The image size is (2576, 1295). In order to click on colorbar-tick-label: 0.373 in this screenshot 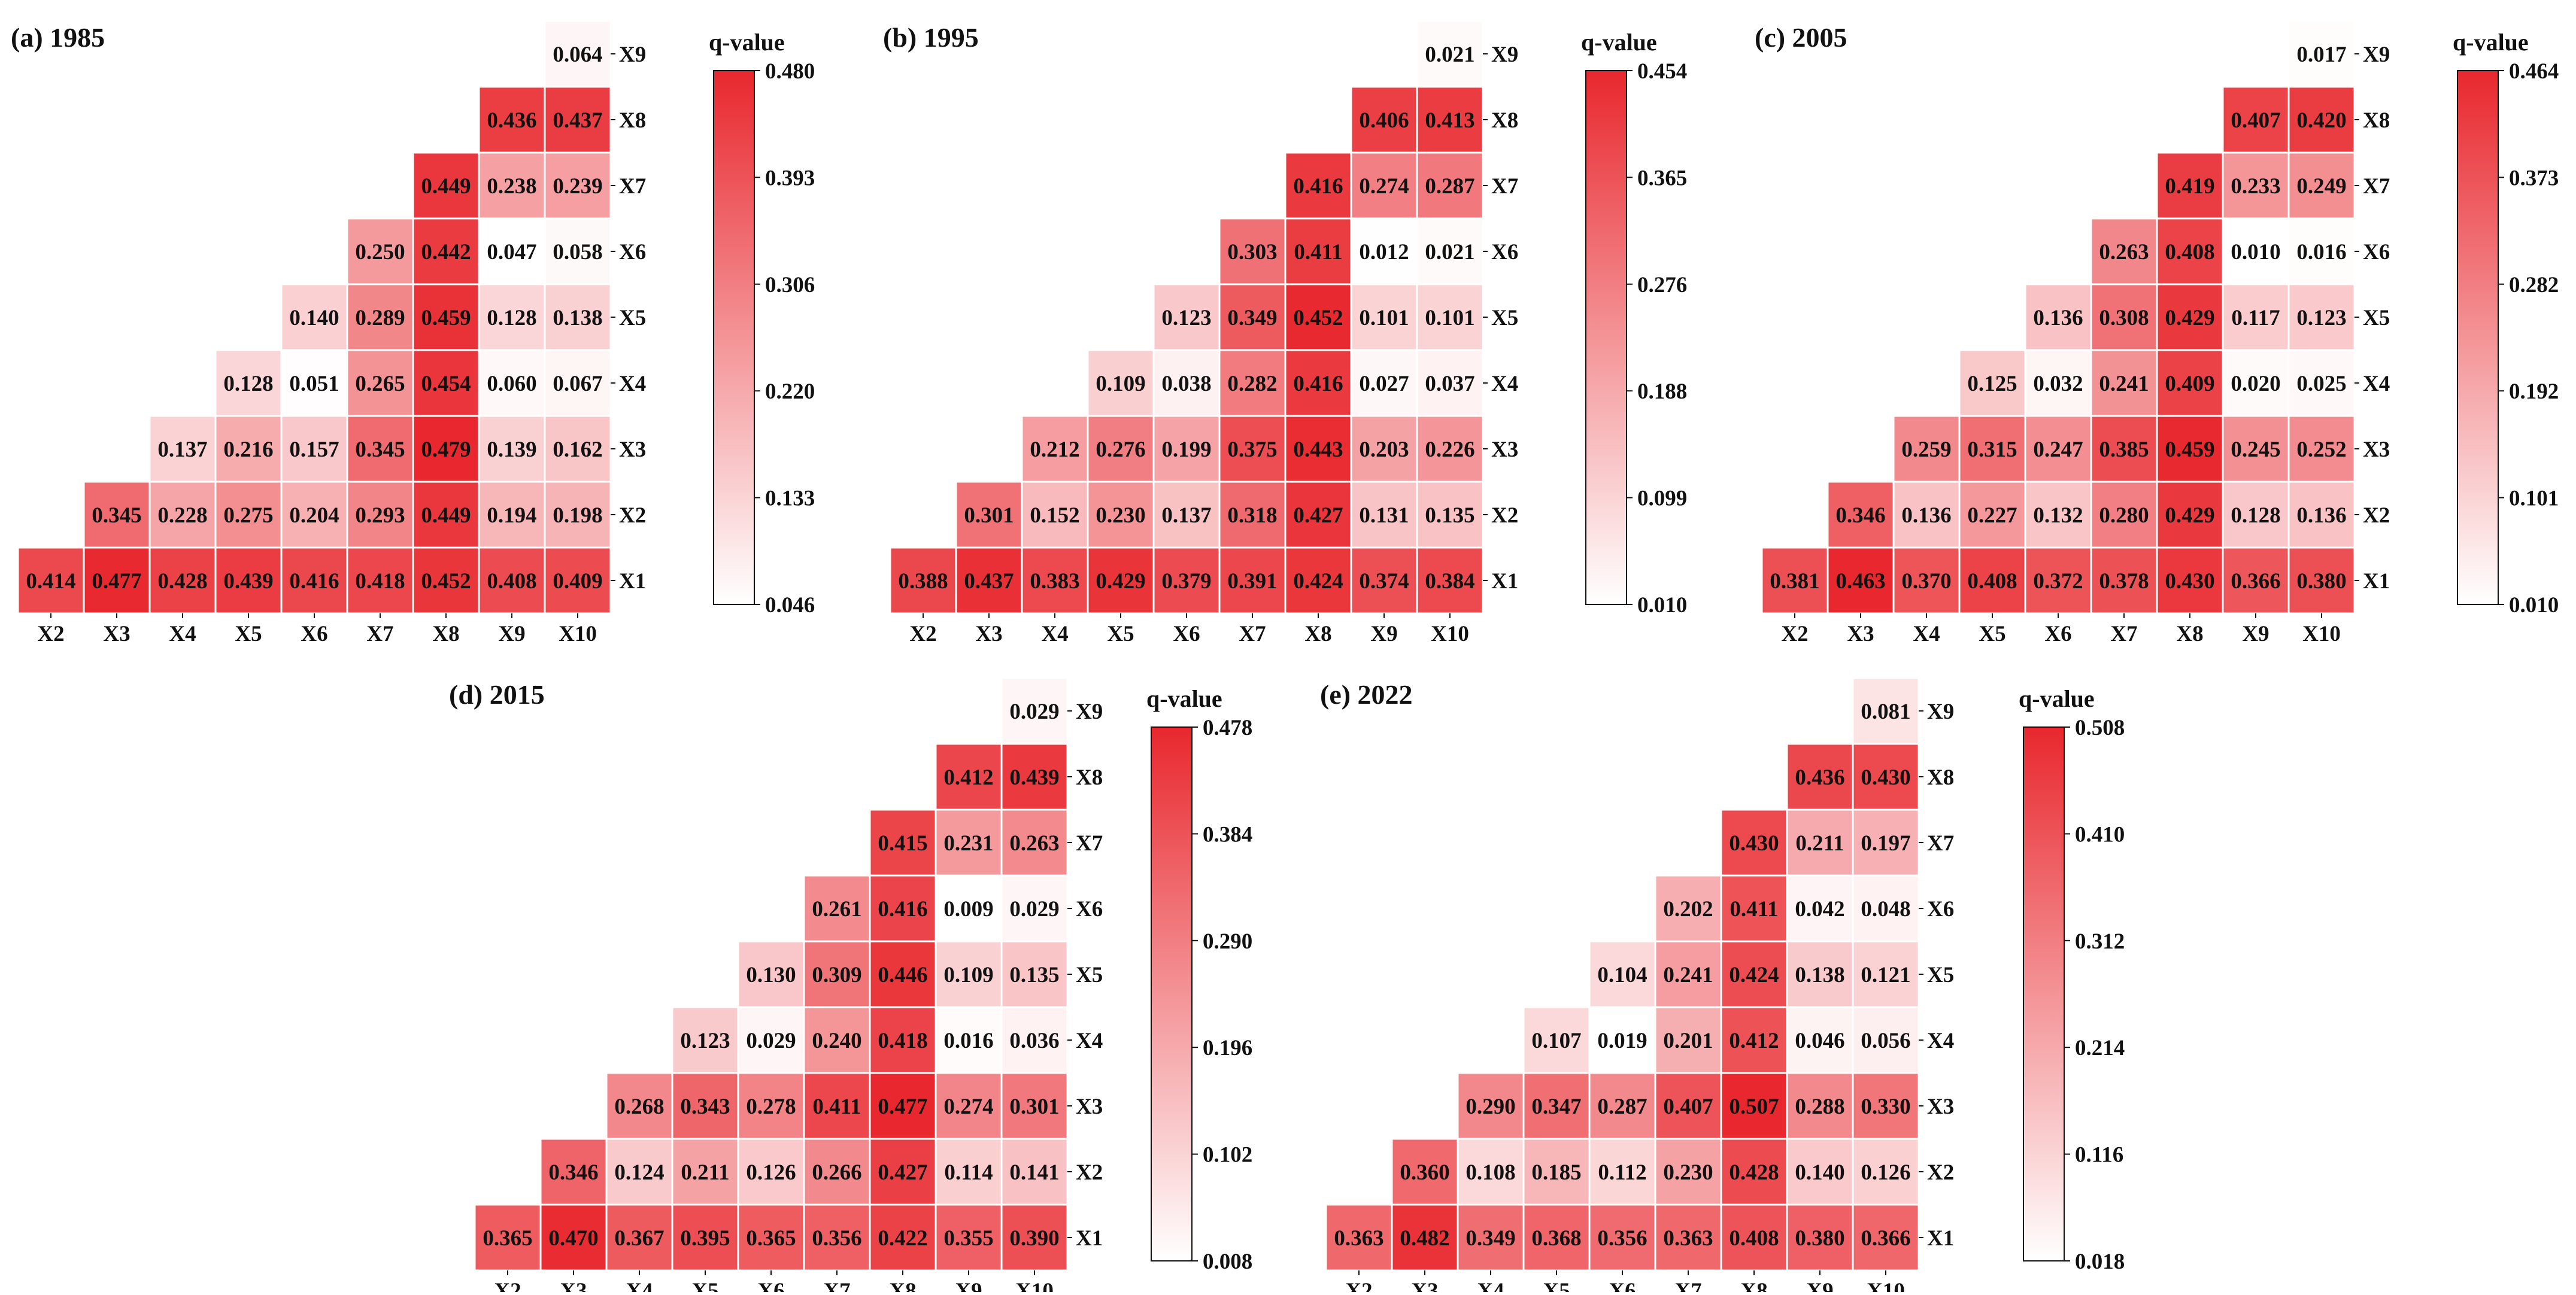, I will do `click(2534, 178)`.